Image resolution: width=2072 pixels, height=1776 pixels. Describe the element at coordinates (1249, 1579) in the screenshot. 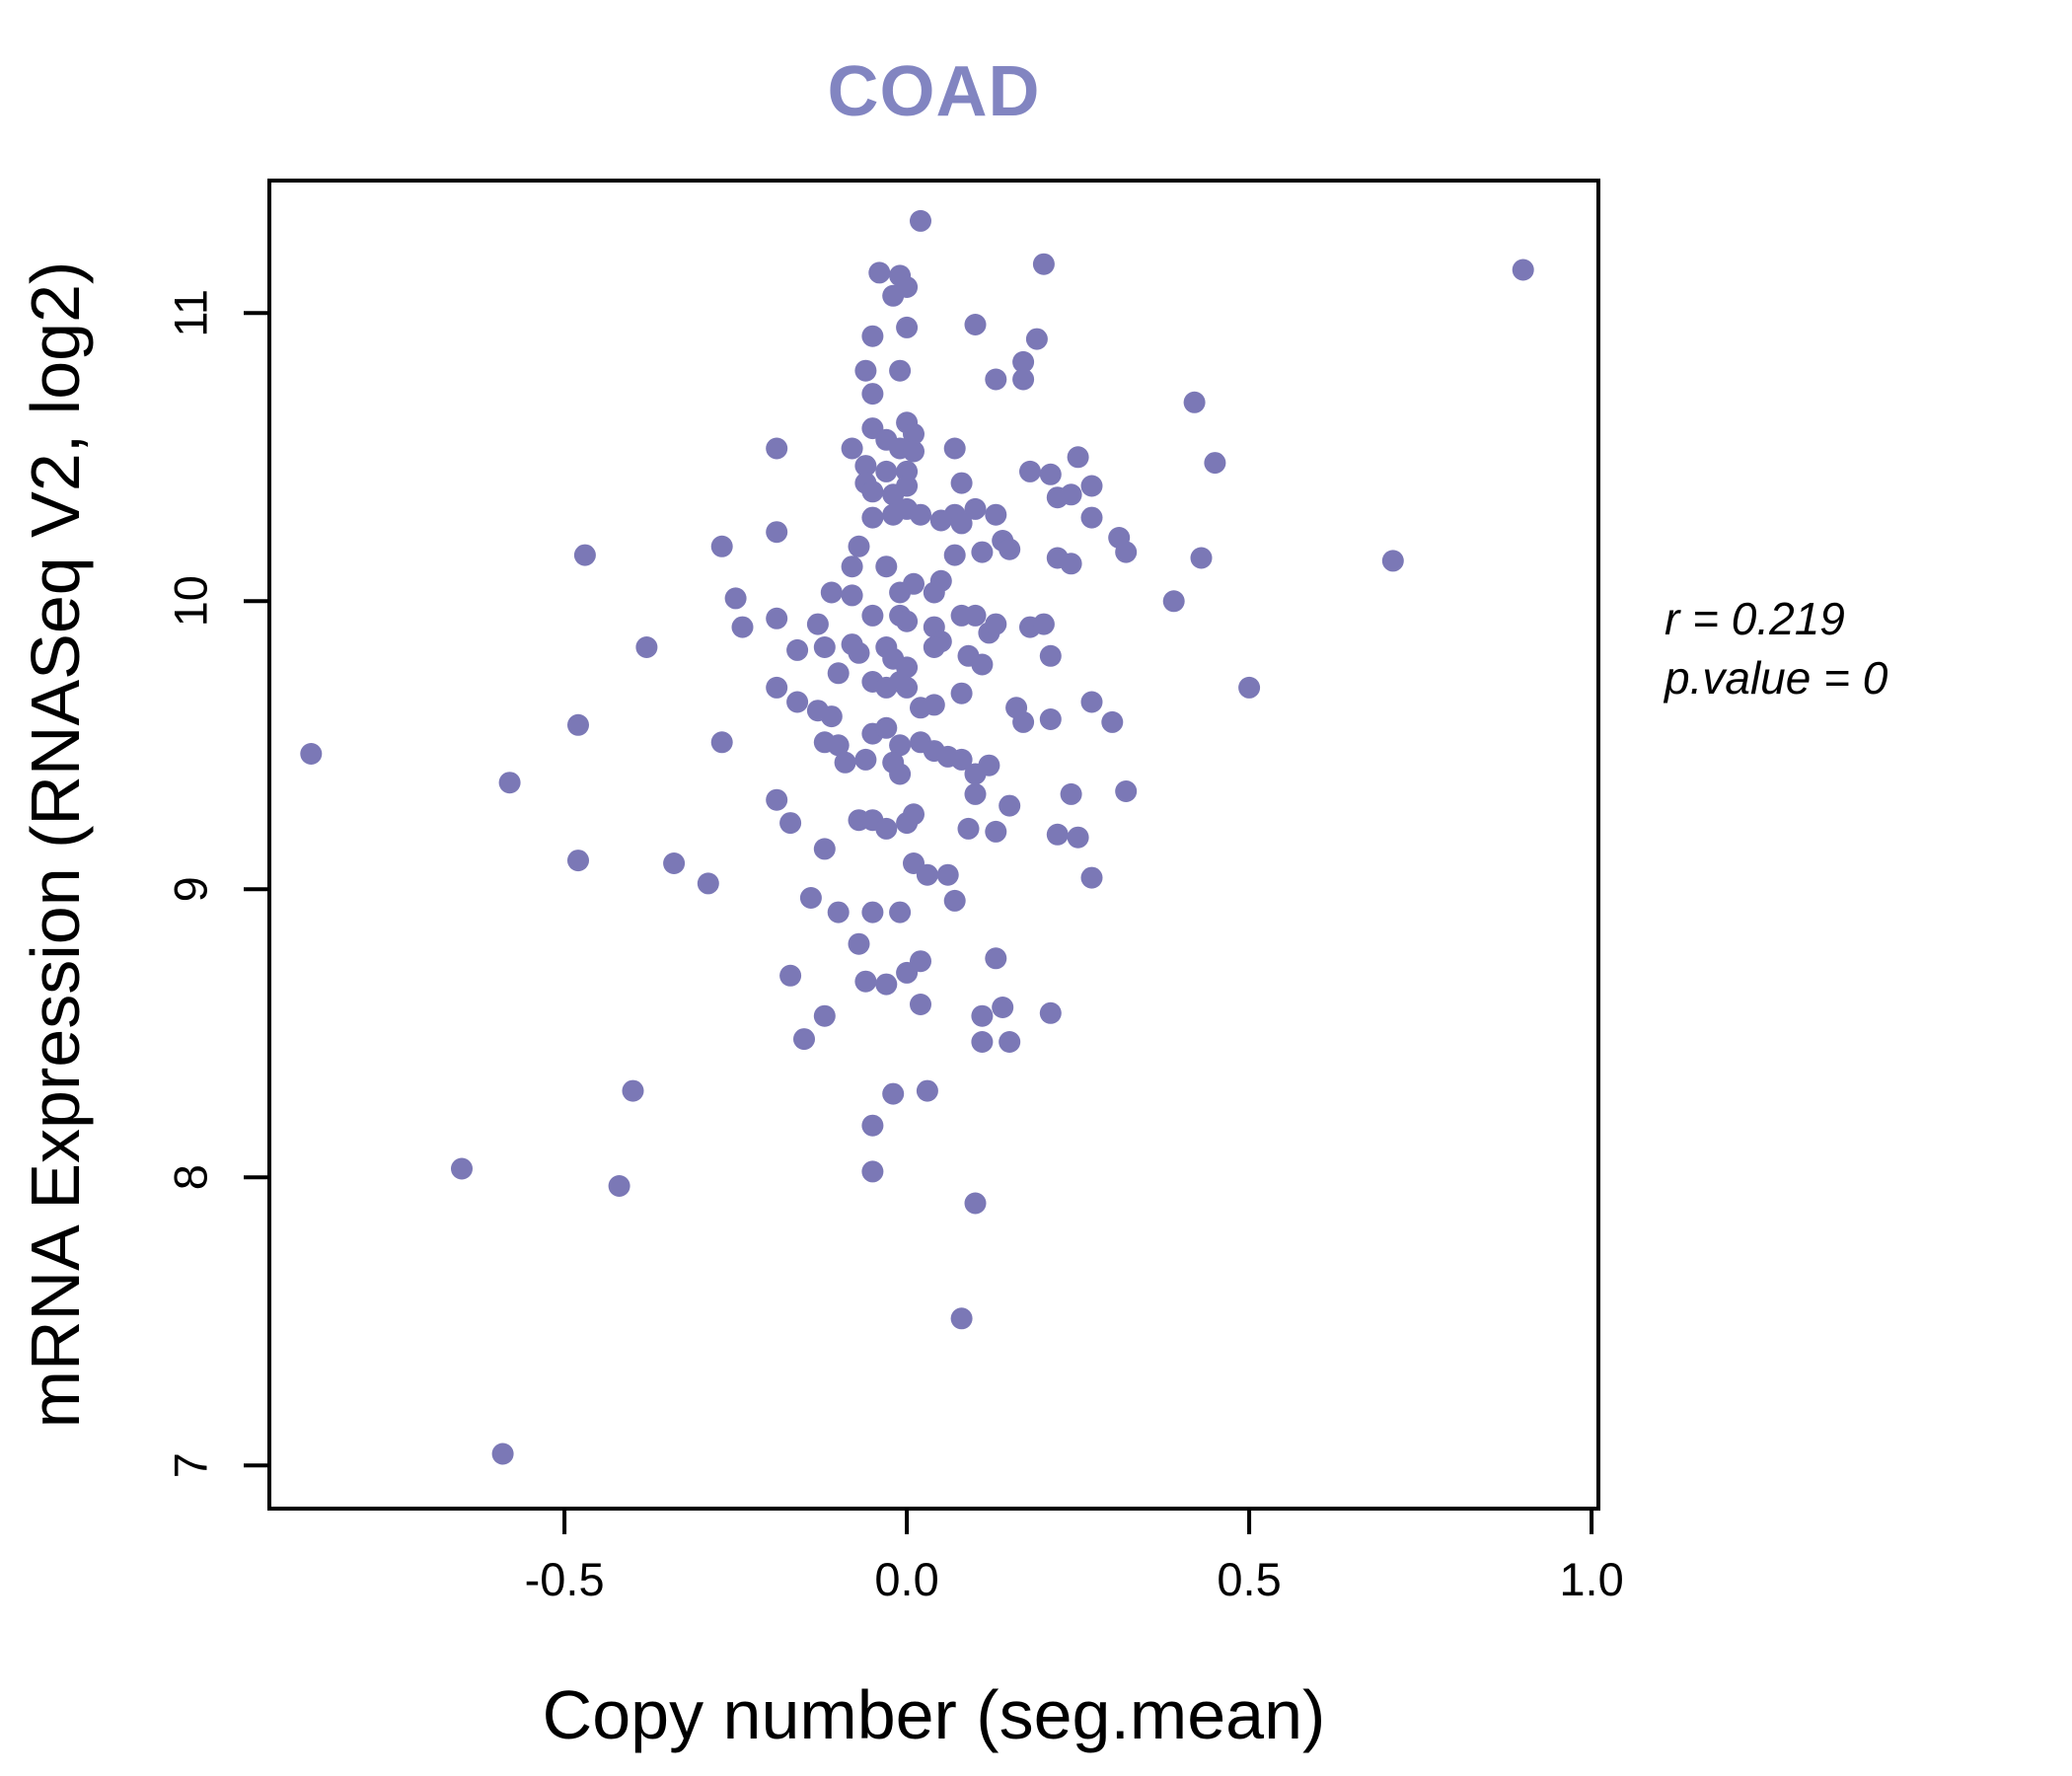

I see `x-tick-label: 0.5` at that location.